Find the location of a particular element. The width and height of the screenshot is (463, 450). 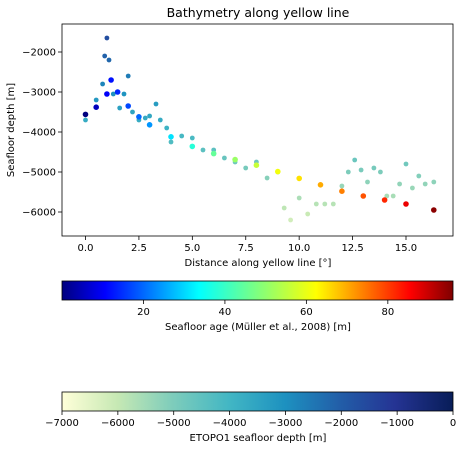

colorbar-tick-label: 80 is located at coordinates (387, 312).